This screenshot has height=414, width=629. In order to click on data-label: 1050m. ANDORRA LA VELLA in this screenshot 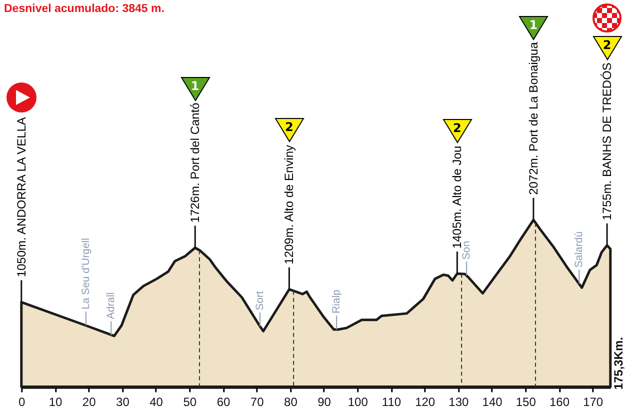, I will do `click(21, 197)`.